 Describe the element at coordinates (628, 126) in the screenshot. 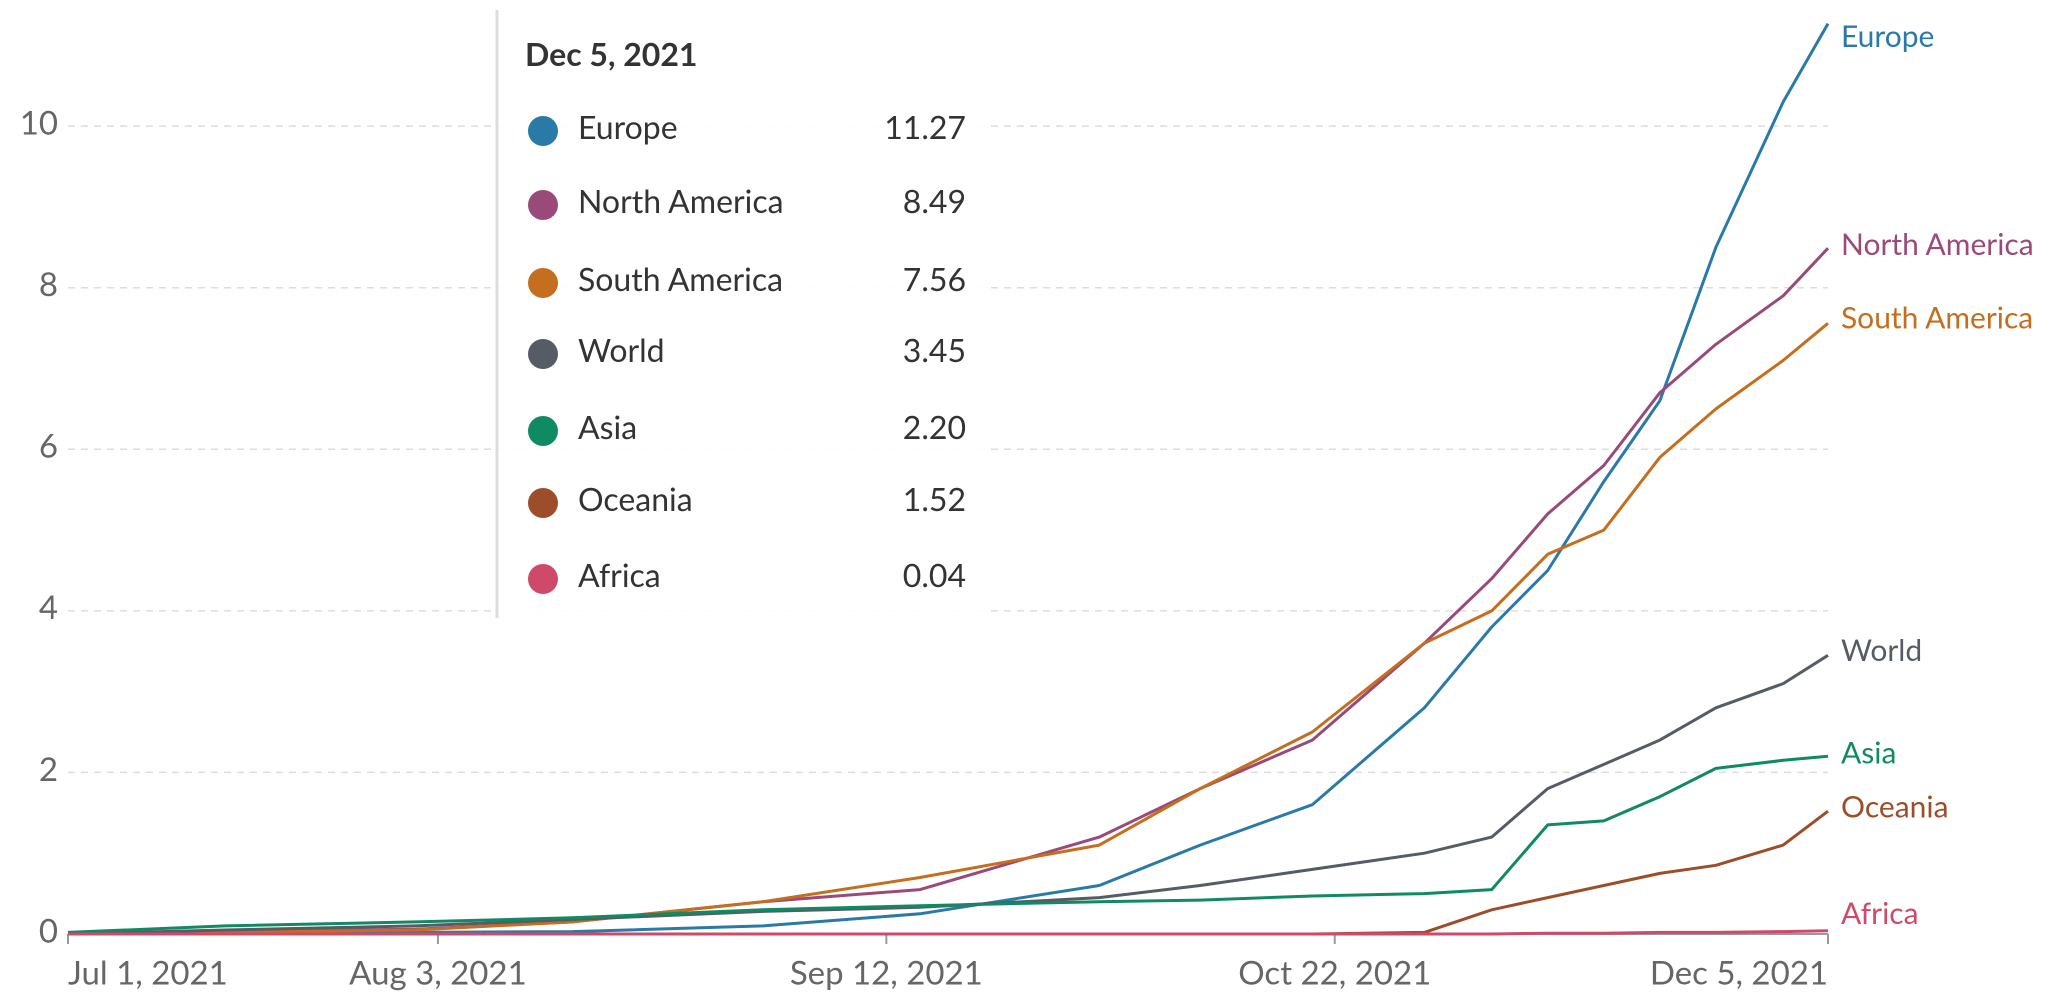

I see `legend-label: Europe` at that location.